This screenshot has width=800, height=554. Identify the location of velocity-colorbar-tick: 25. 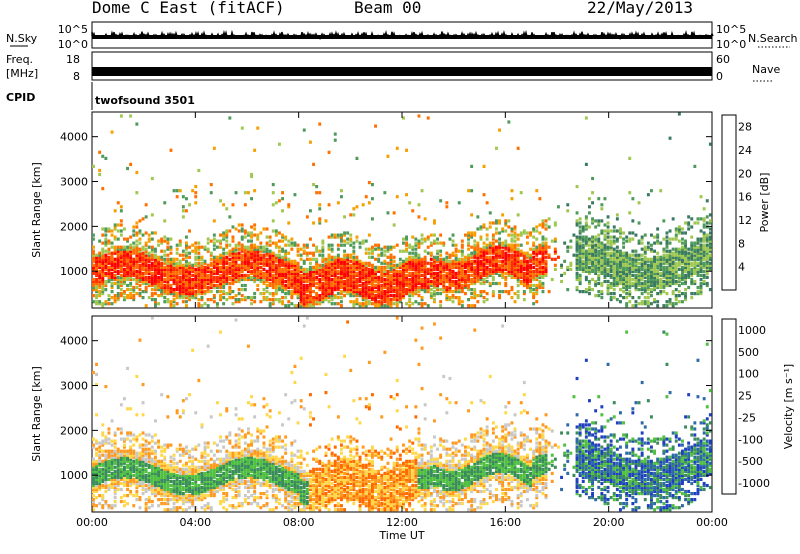
(745, 396).